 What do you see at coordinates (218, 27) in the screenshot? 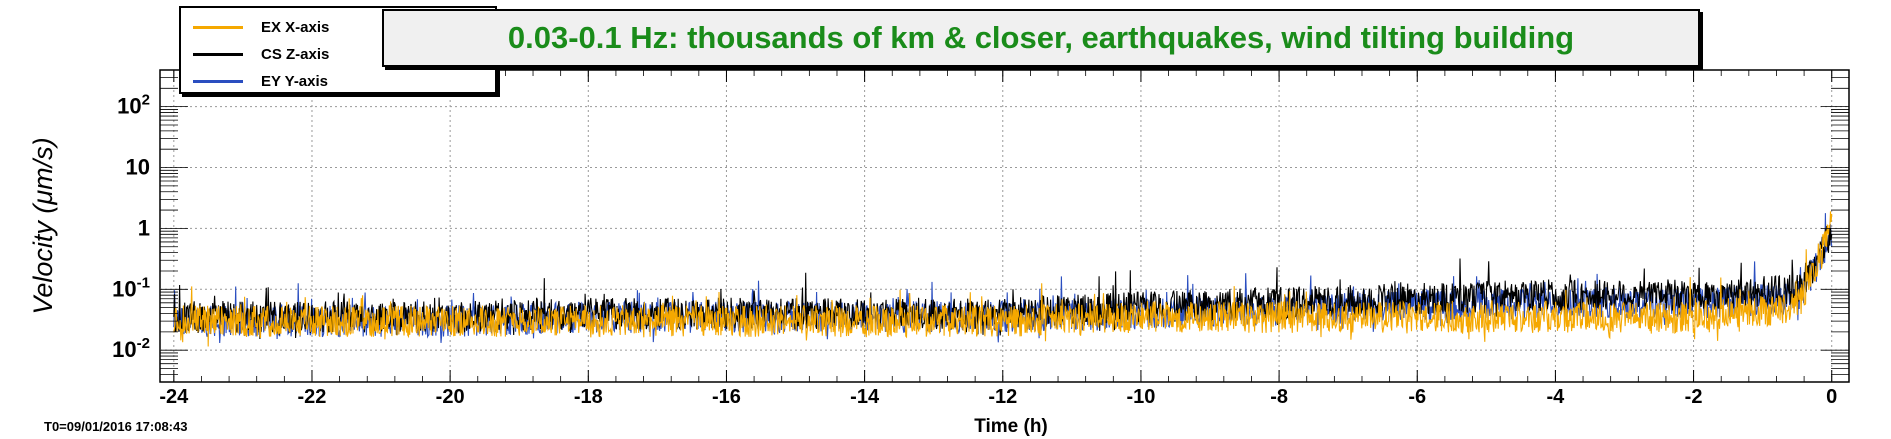
I see `legend-swatch-ex` at bounding box center [218, 27].